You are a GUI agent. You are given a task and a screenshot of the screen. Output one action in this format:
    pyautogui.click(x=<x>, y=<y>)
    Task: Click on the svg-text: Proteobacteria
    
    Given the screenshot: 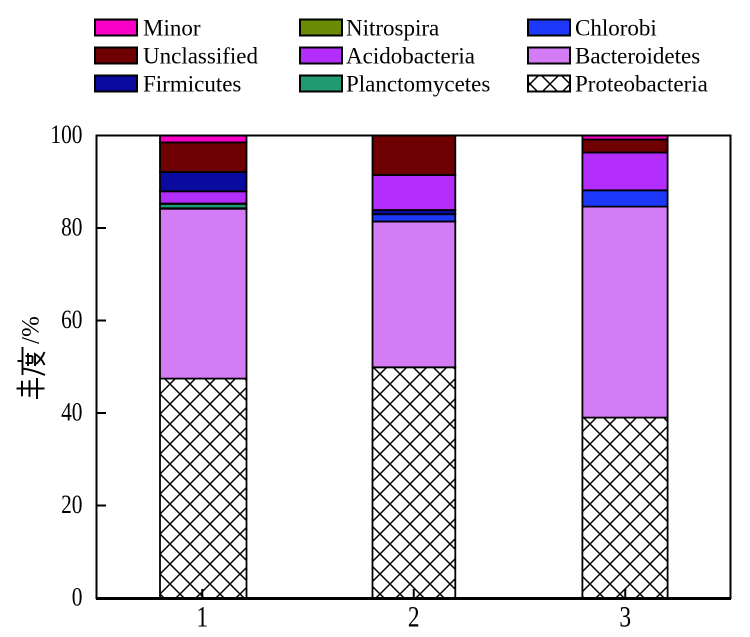 What is the action you would take?
    pyautogui.click(x=641, y=84)
    